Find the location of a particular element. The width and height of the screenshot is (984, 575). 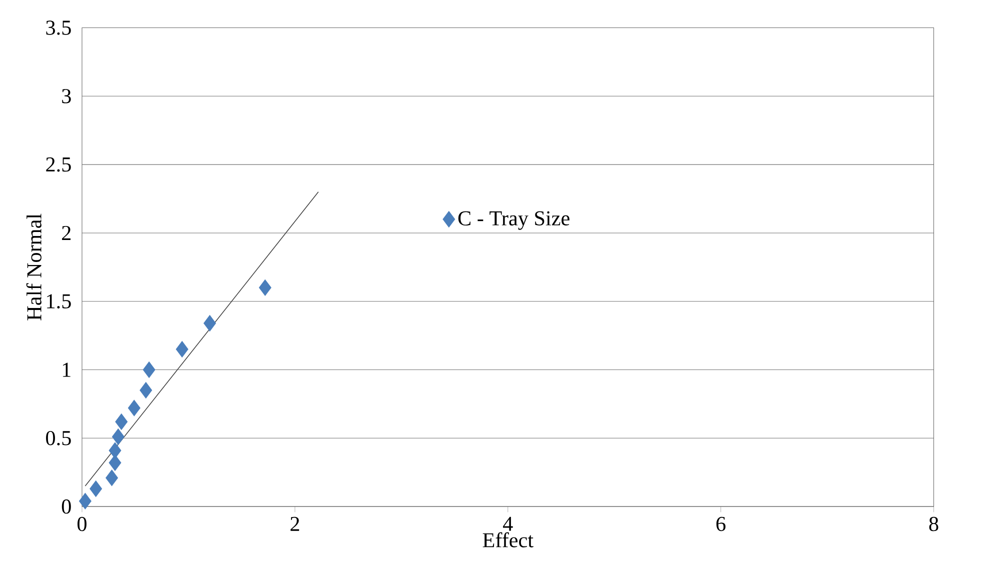

y-tick-label: 2.5 is located at coordinates (58, 164).